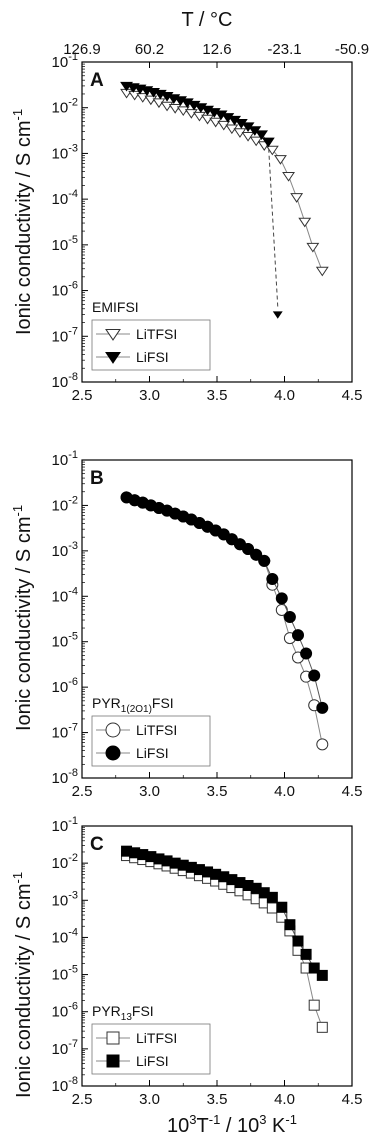 The width and height of the screenshot is (384, 1142). What do you see at coordinates (82, 49) in the screenshot?
I see `top-tick-label: 126.9` at bounding box center [82, 49].